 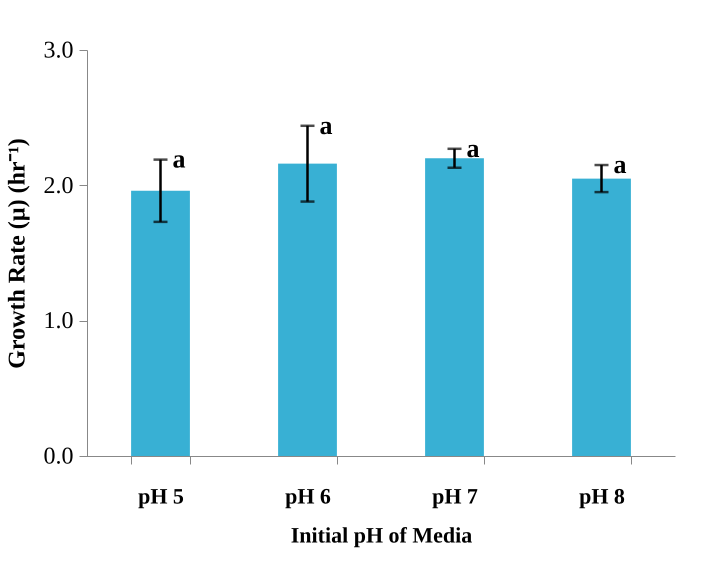 I want to click on x-axis-title: Initial pH of Media, so click(x=381, y=535).